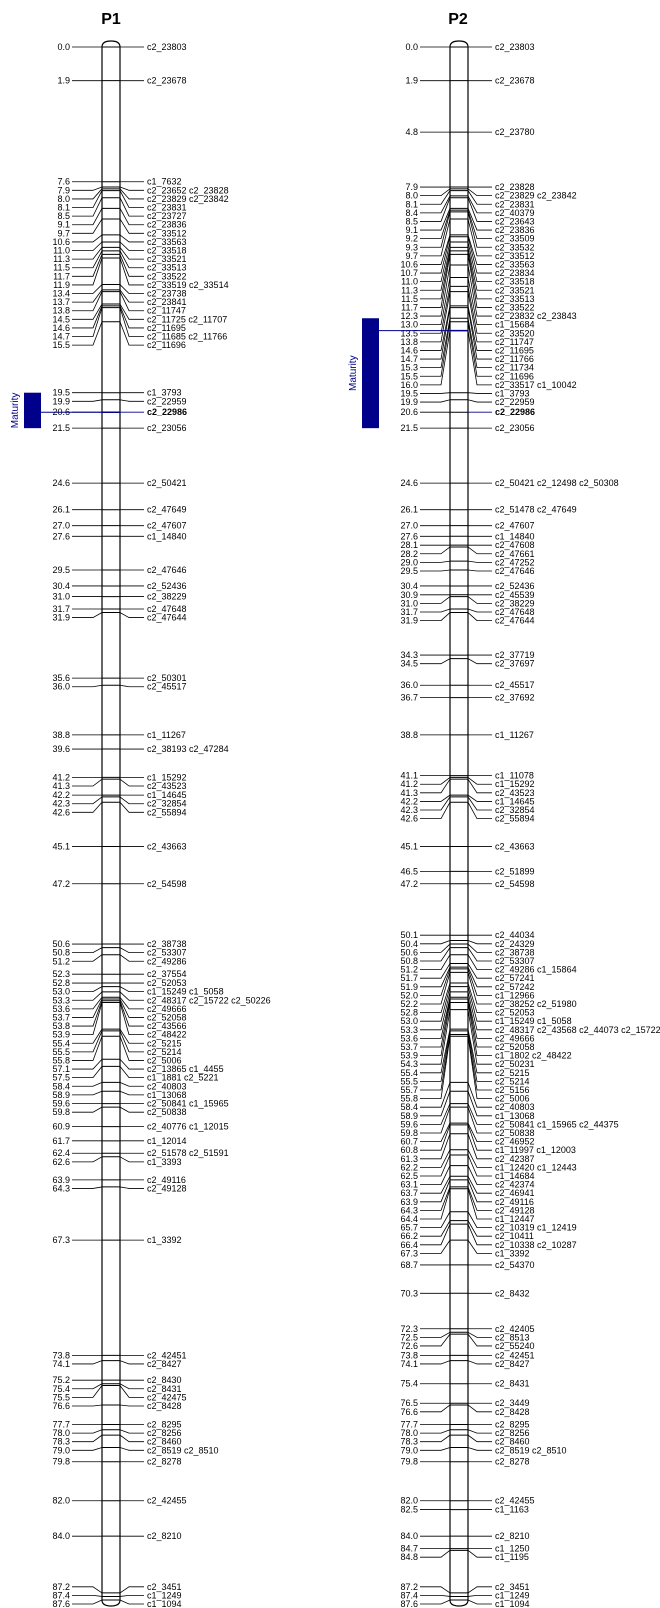 This screenshot has width=660, height=1608. I want to click on position-label: 62.2, so click(409, 1167).